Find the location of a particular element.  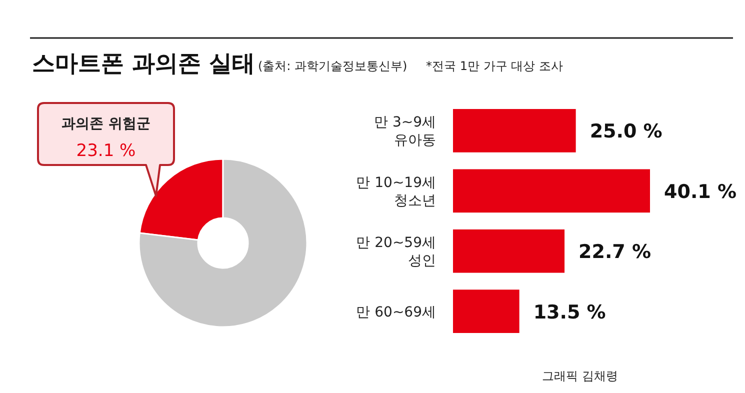

data-label: 25.0 % is located at coordinates (626, 131).